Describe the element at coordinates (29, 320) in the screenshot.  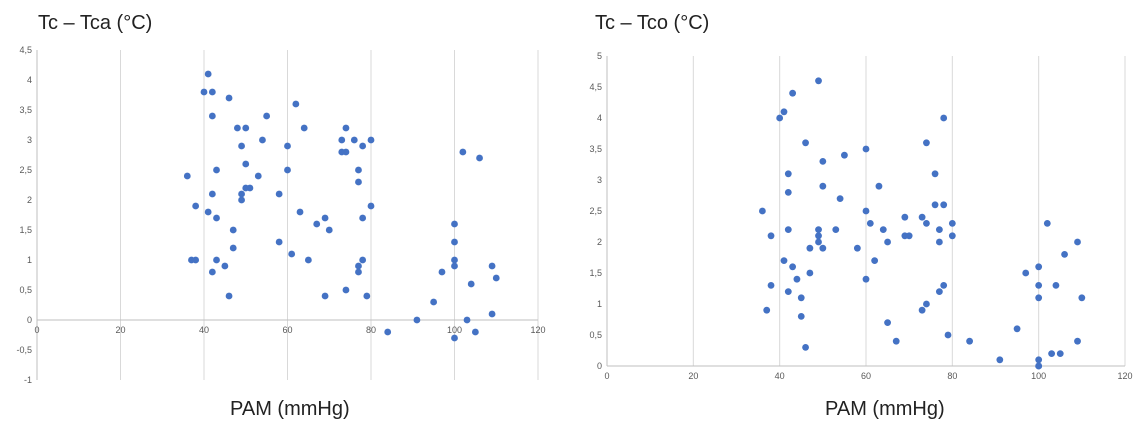
I see `left-y-tick-label: 0` at that location.